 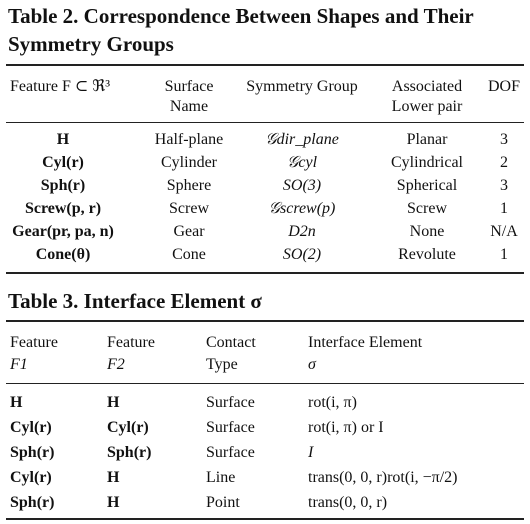 What do you see at coordinates (63, 162) in the screenshot?
I see `table2-row-feature: Cyl(r)` at bounding box center [63, 162].